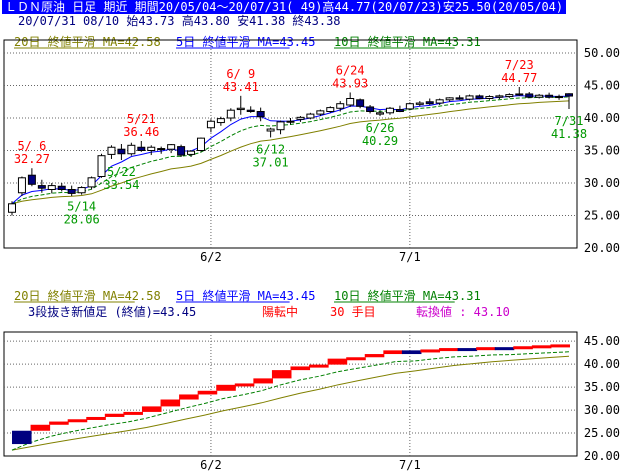  Describe the element at coordinates (121, 185) in the screenshot. I see `trough-value-label: 33.54` at that location.